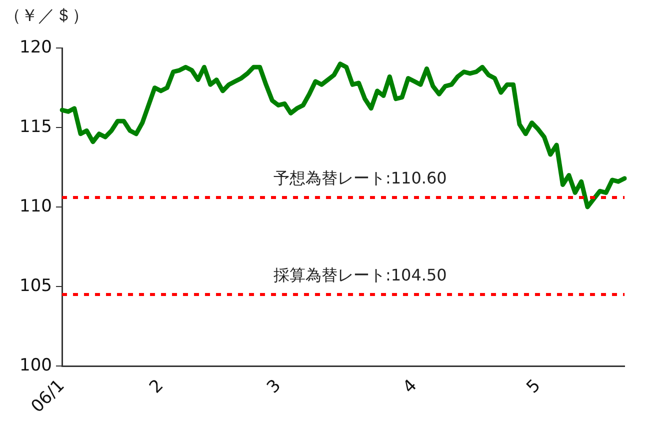 The height and width of the screenshot is (432, 649). What do you see at coordinates (36, 286) in the screenshot?
I see `y-tick-label: 105` at bounding box center [36, 286].